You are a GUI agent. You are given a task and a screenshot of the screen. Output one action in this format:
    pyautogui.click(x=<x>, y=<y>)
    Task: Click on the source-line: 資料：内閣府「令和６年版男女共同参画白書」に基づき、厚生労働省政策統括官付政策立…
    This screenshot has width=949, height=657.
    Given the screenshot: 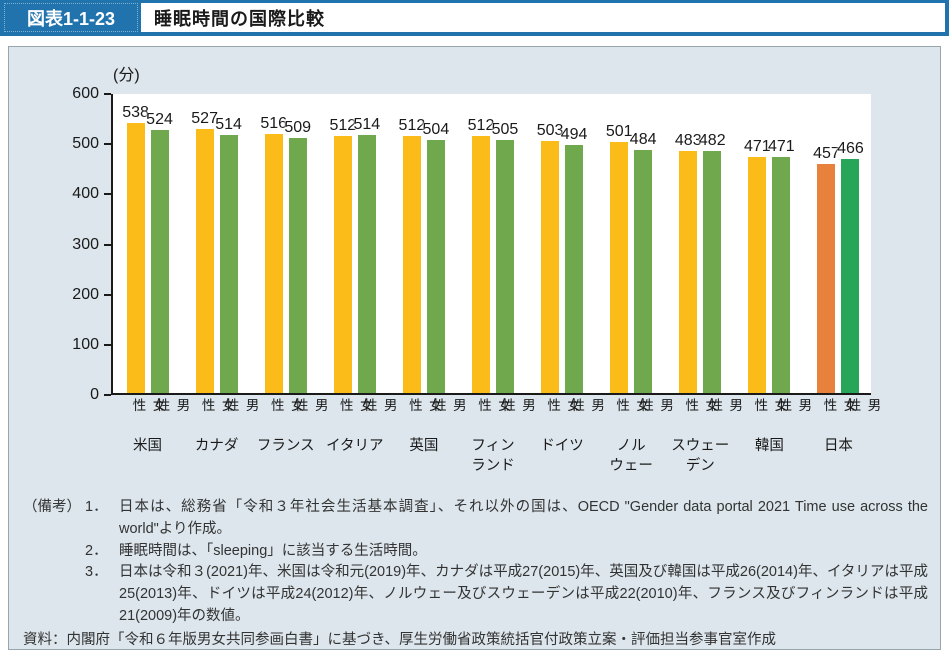 What is the action you would take?
    pyautogui.click(x=399, y=639)
    